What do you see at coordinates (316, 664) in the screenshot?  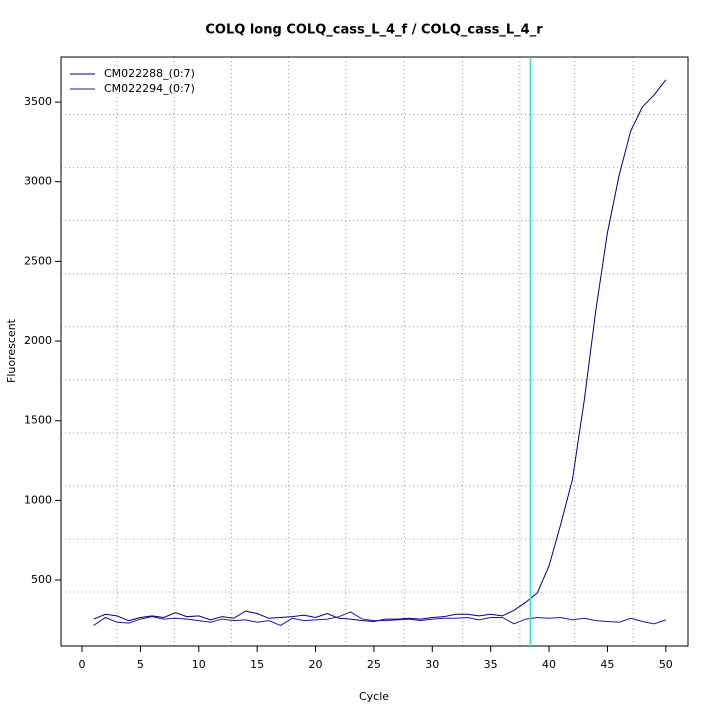 I see `x-tick-label: 20` at bounding box center [316, 664].